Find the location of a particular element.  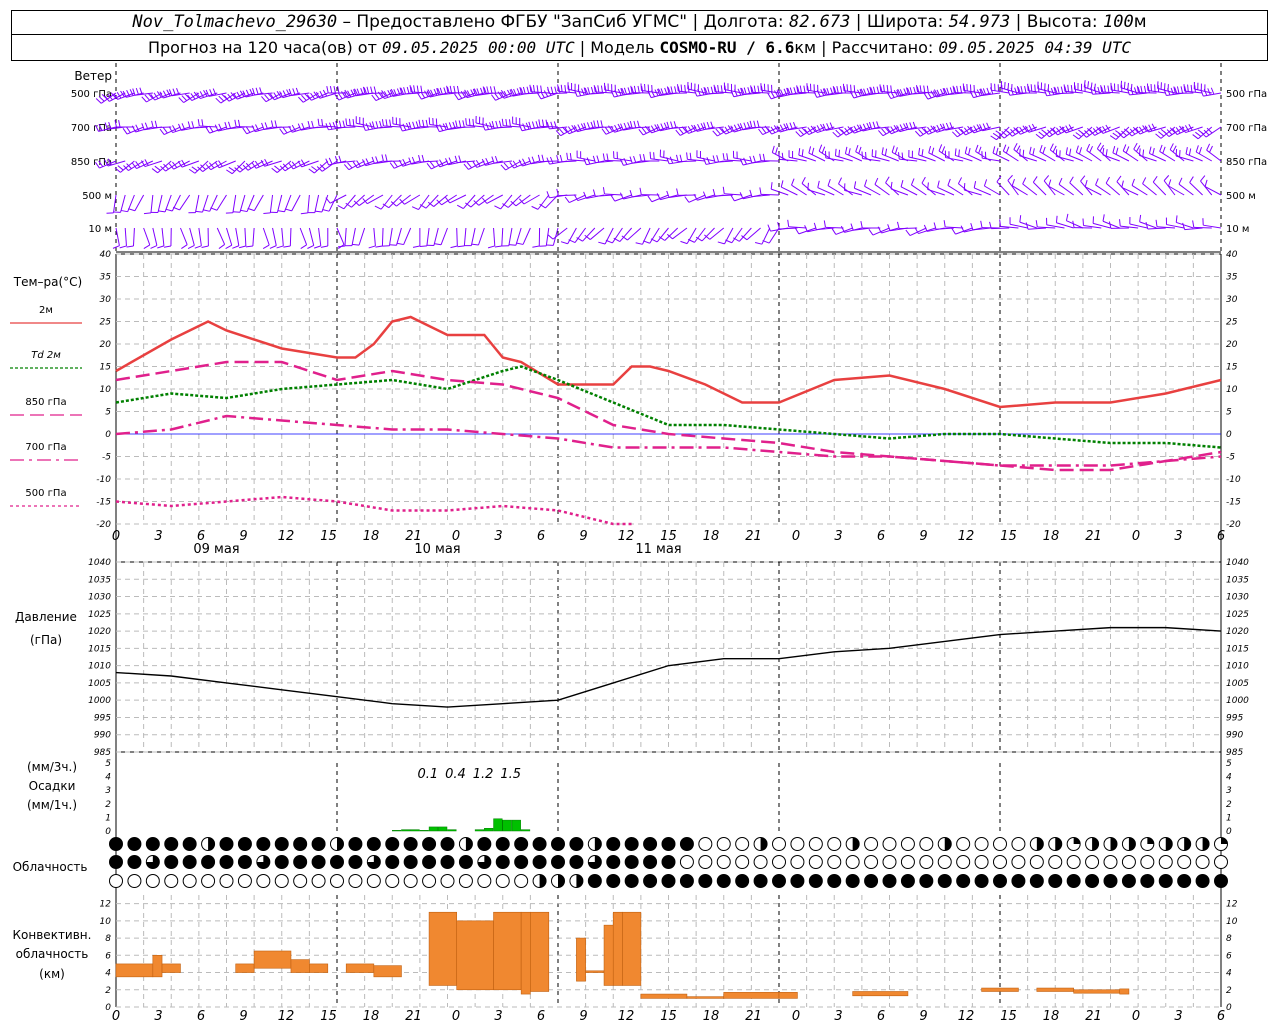

temp-legend-label: 2м is located at coordinates (46, 310).